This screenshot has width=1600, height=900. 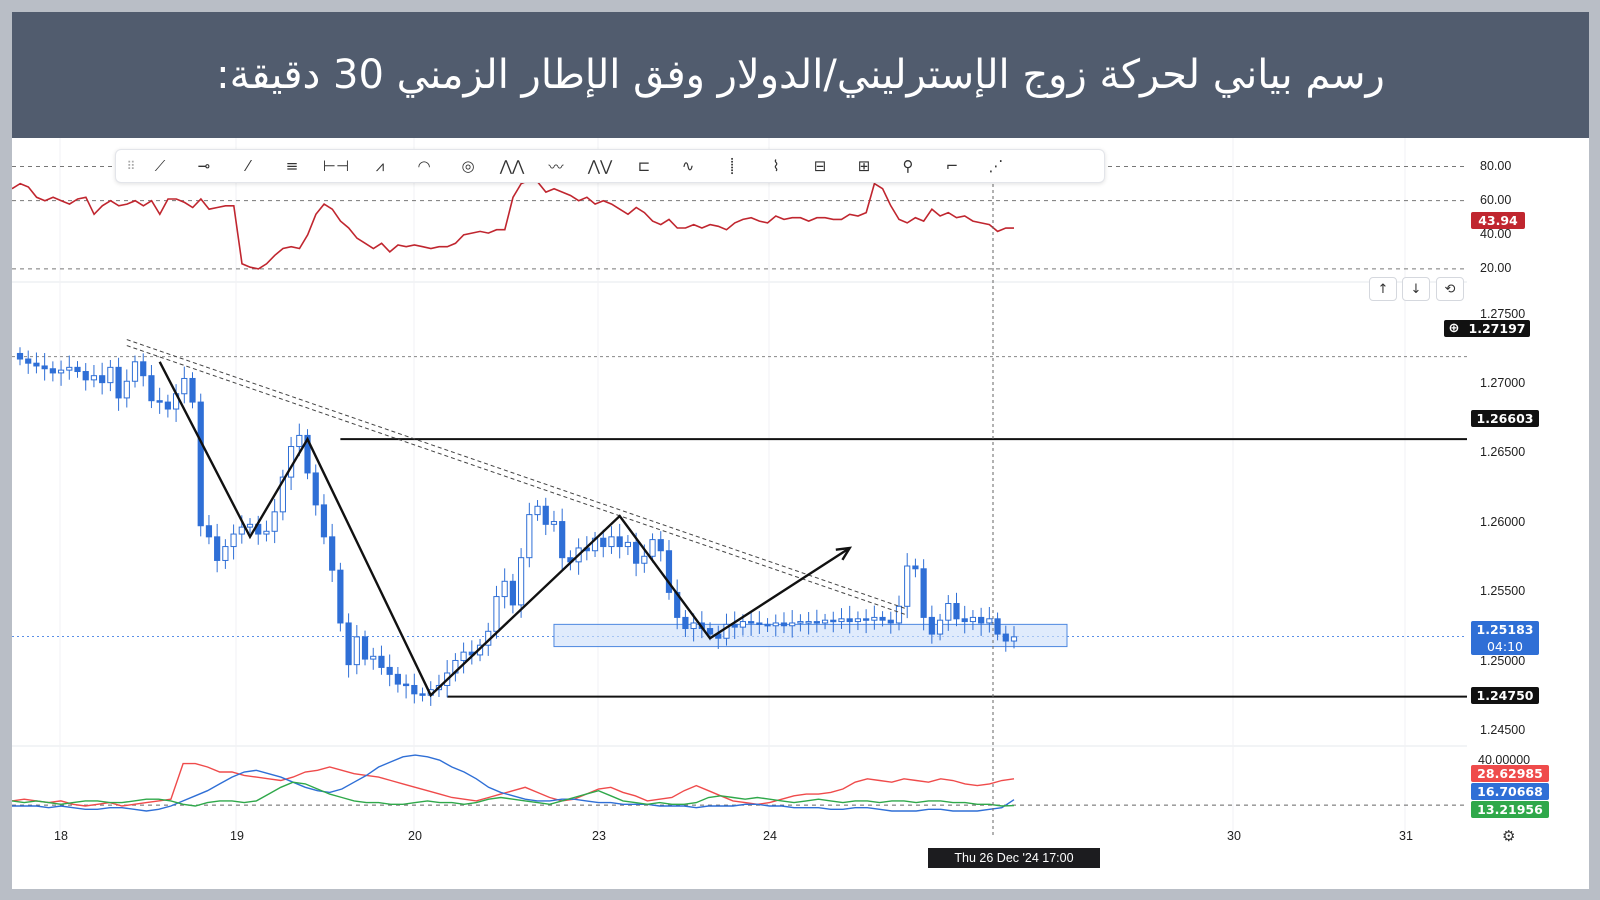 What do you see at coordinates (556, 166) in the screenshot?
I see `zigzag-icon: 〰` at bounding box center [556, 166].